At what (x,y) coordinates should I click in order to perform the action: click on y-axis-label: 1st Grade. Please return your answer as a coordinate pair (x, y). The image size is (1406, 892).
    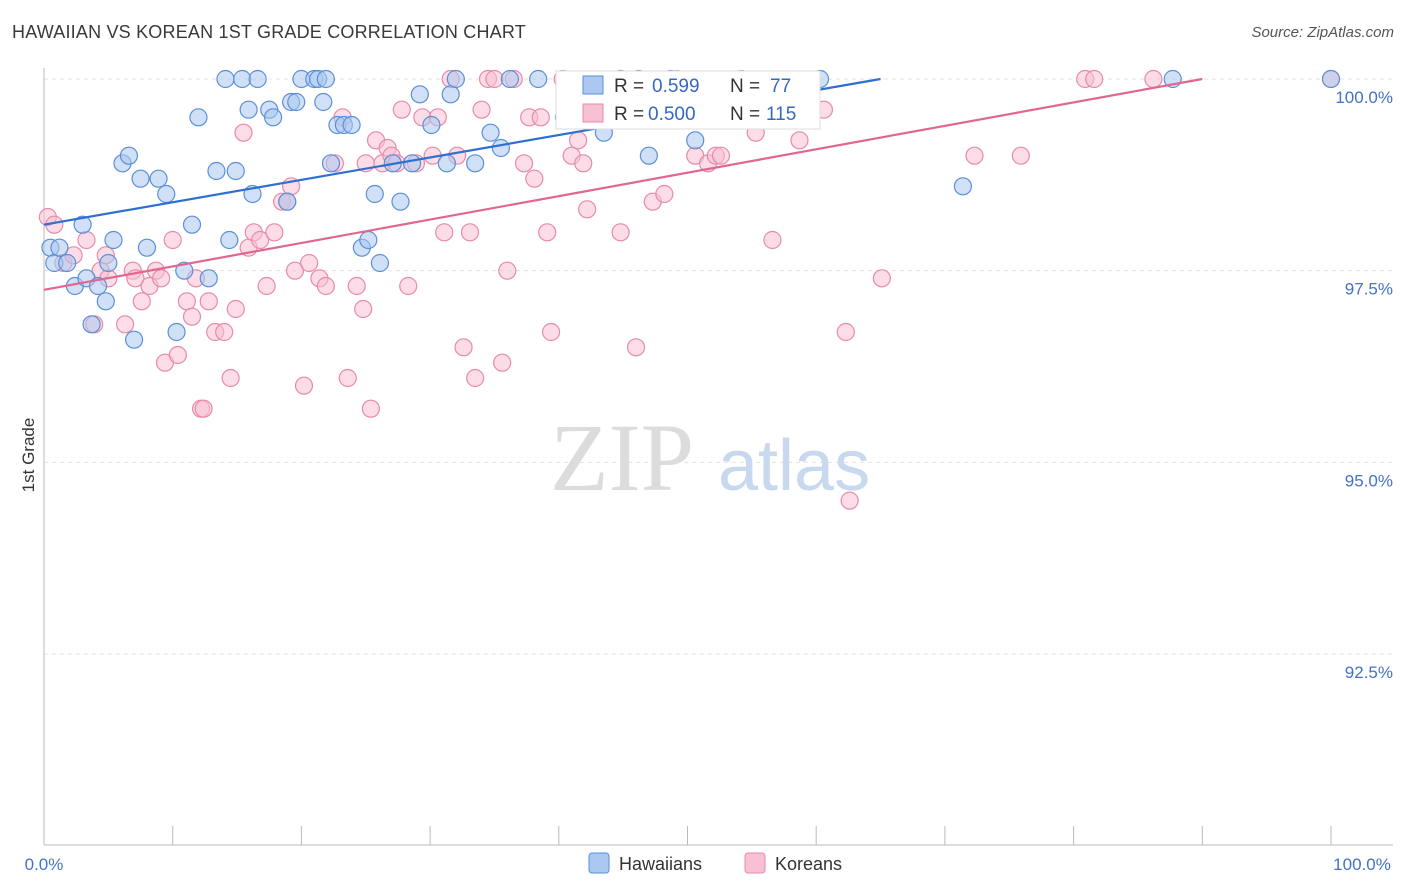
    Looking at the image, I should click on (28, 455).